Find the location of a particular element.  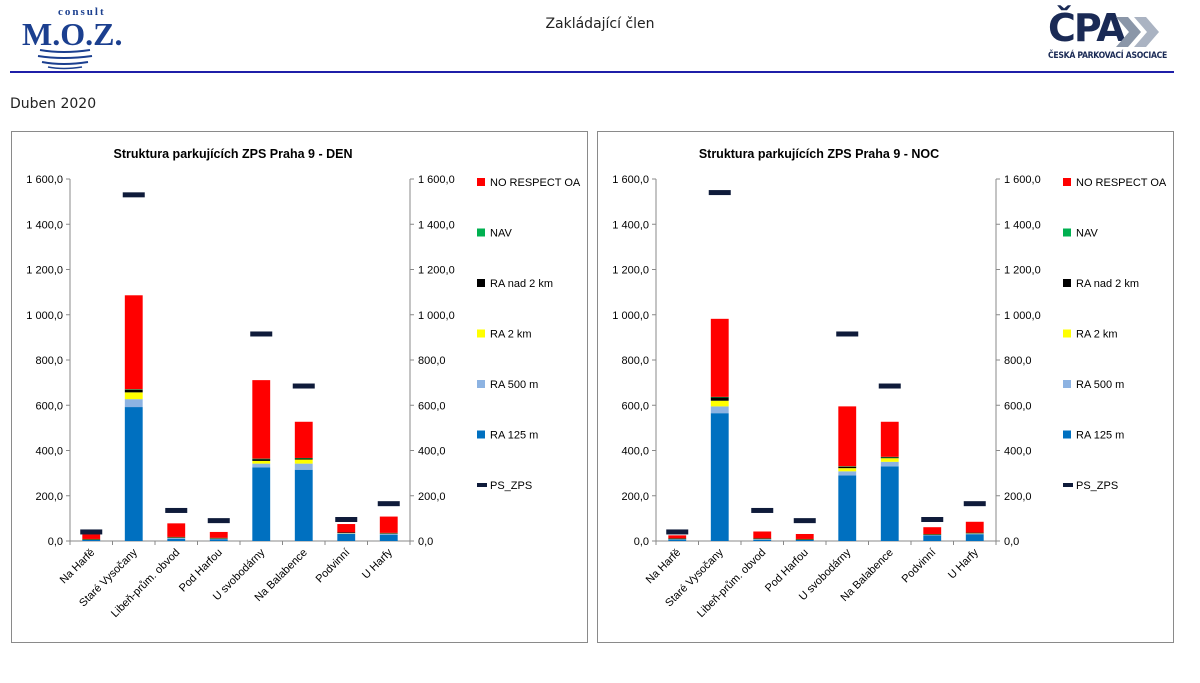

y-tick-label-right: 800,0 is located at coordinates (1018, 361).